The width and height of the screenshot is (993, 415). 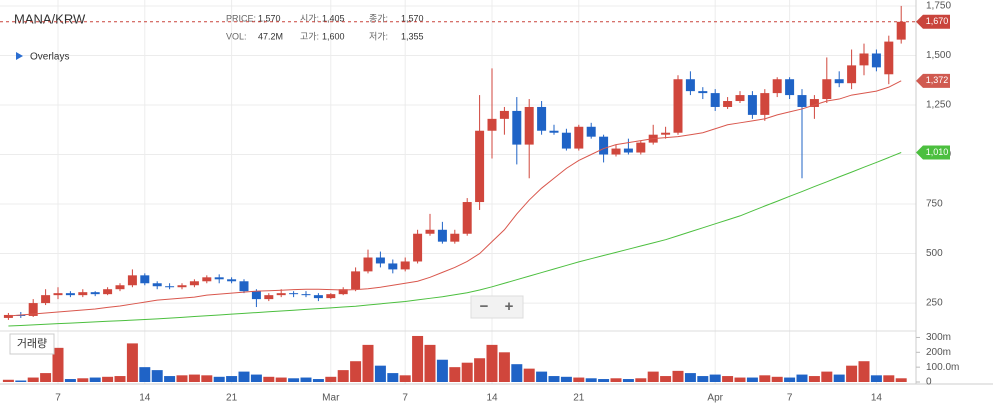 I want to click on info-label: 저가:, so click(x=378, y=36).